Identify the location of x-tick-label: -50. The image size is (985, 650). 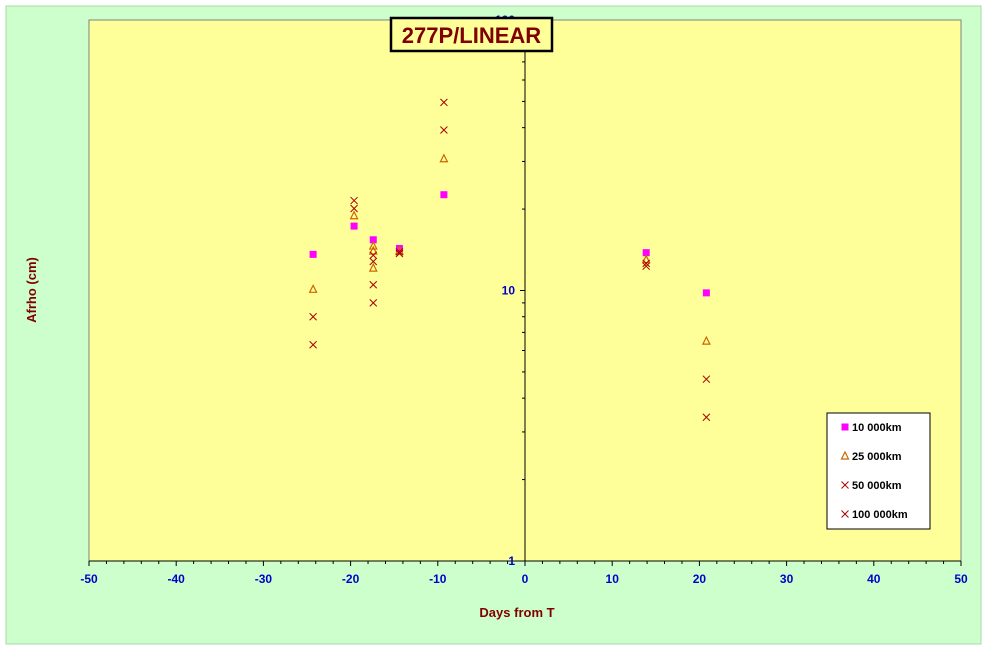
(89, 579).